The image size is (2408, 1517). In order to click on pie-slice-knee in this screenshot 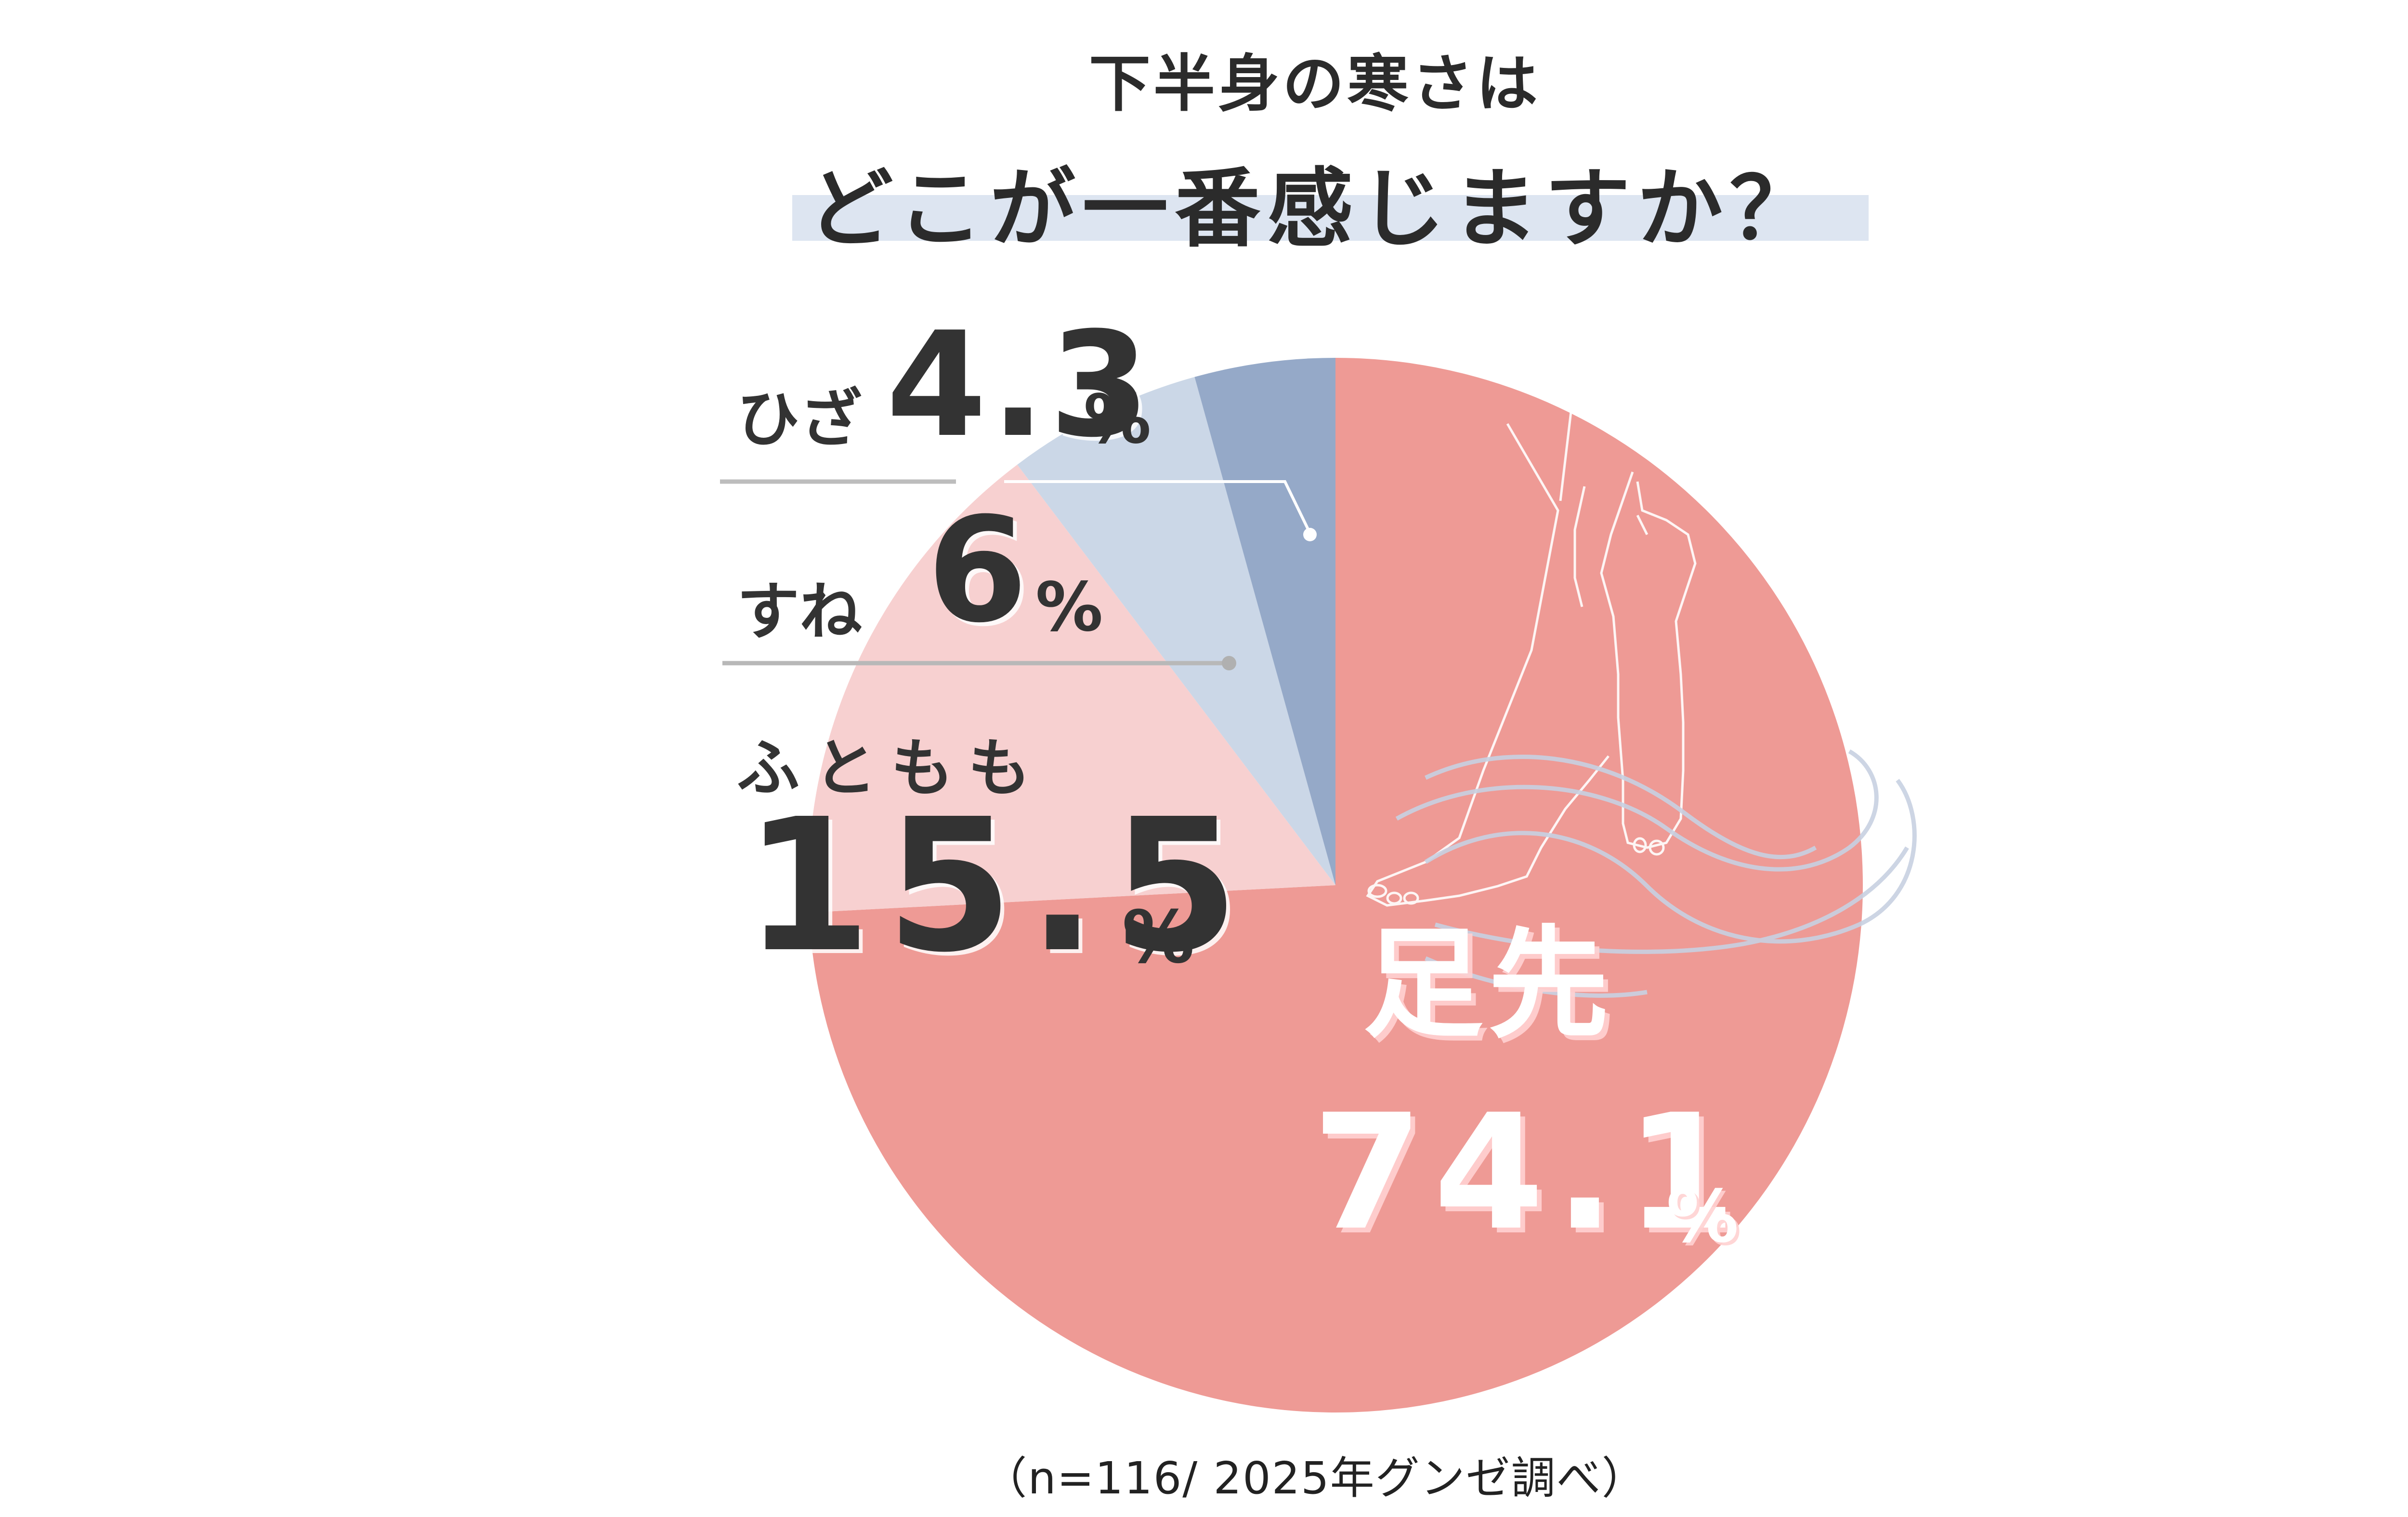, I will do `click(1264, 621)`.